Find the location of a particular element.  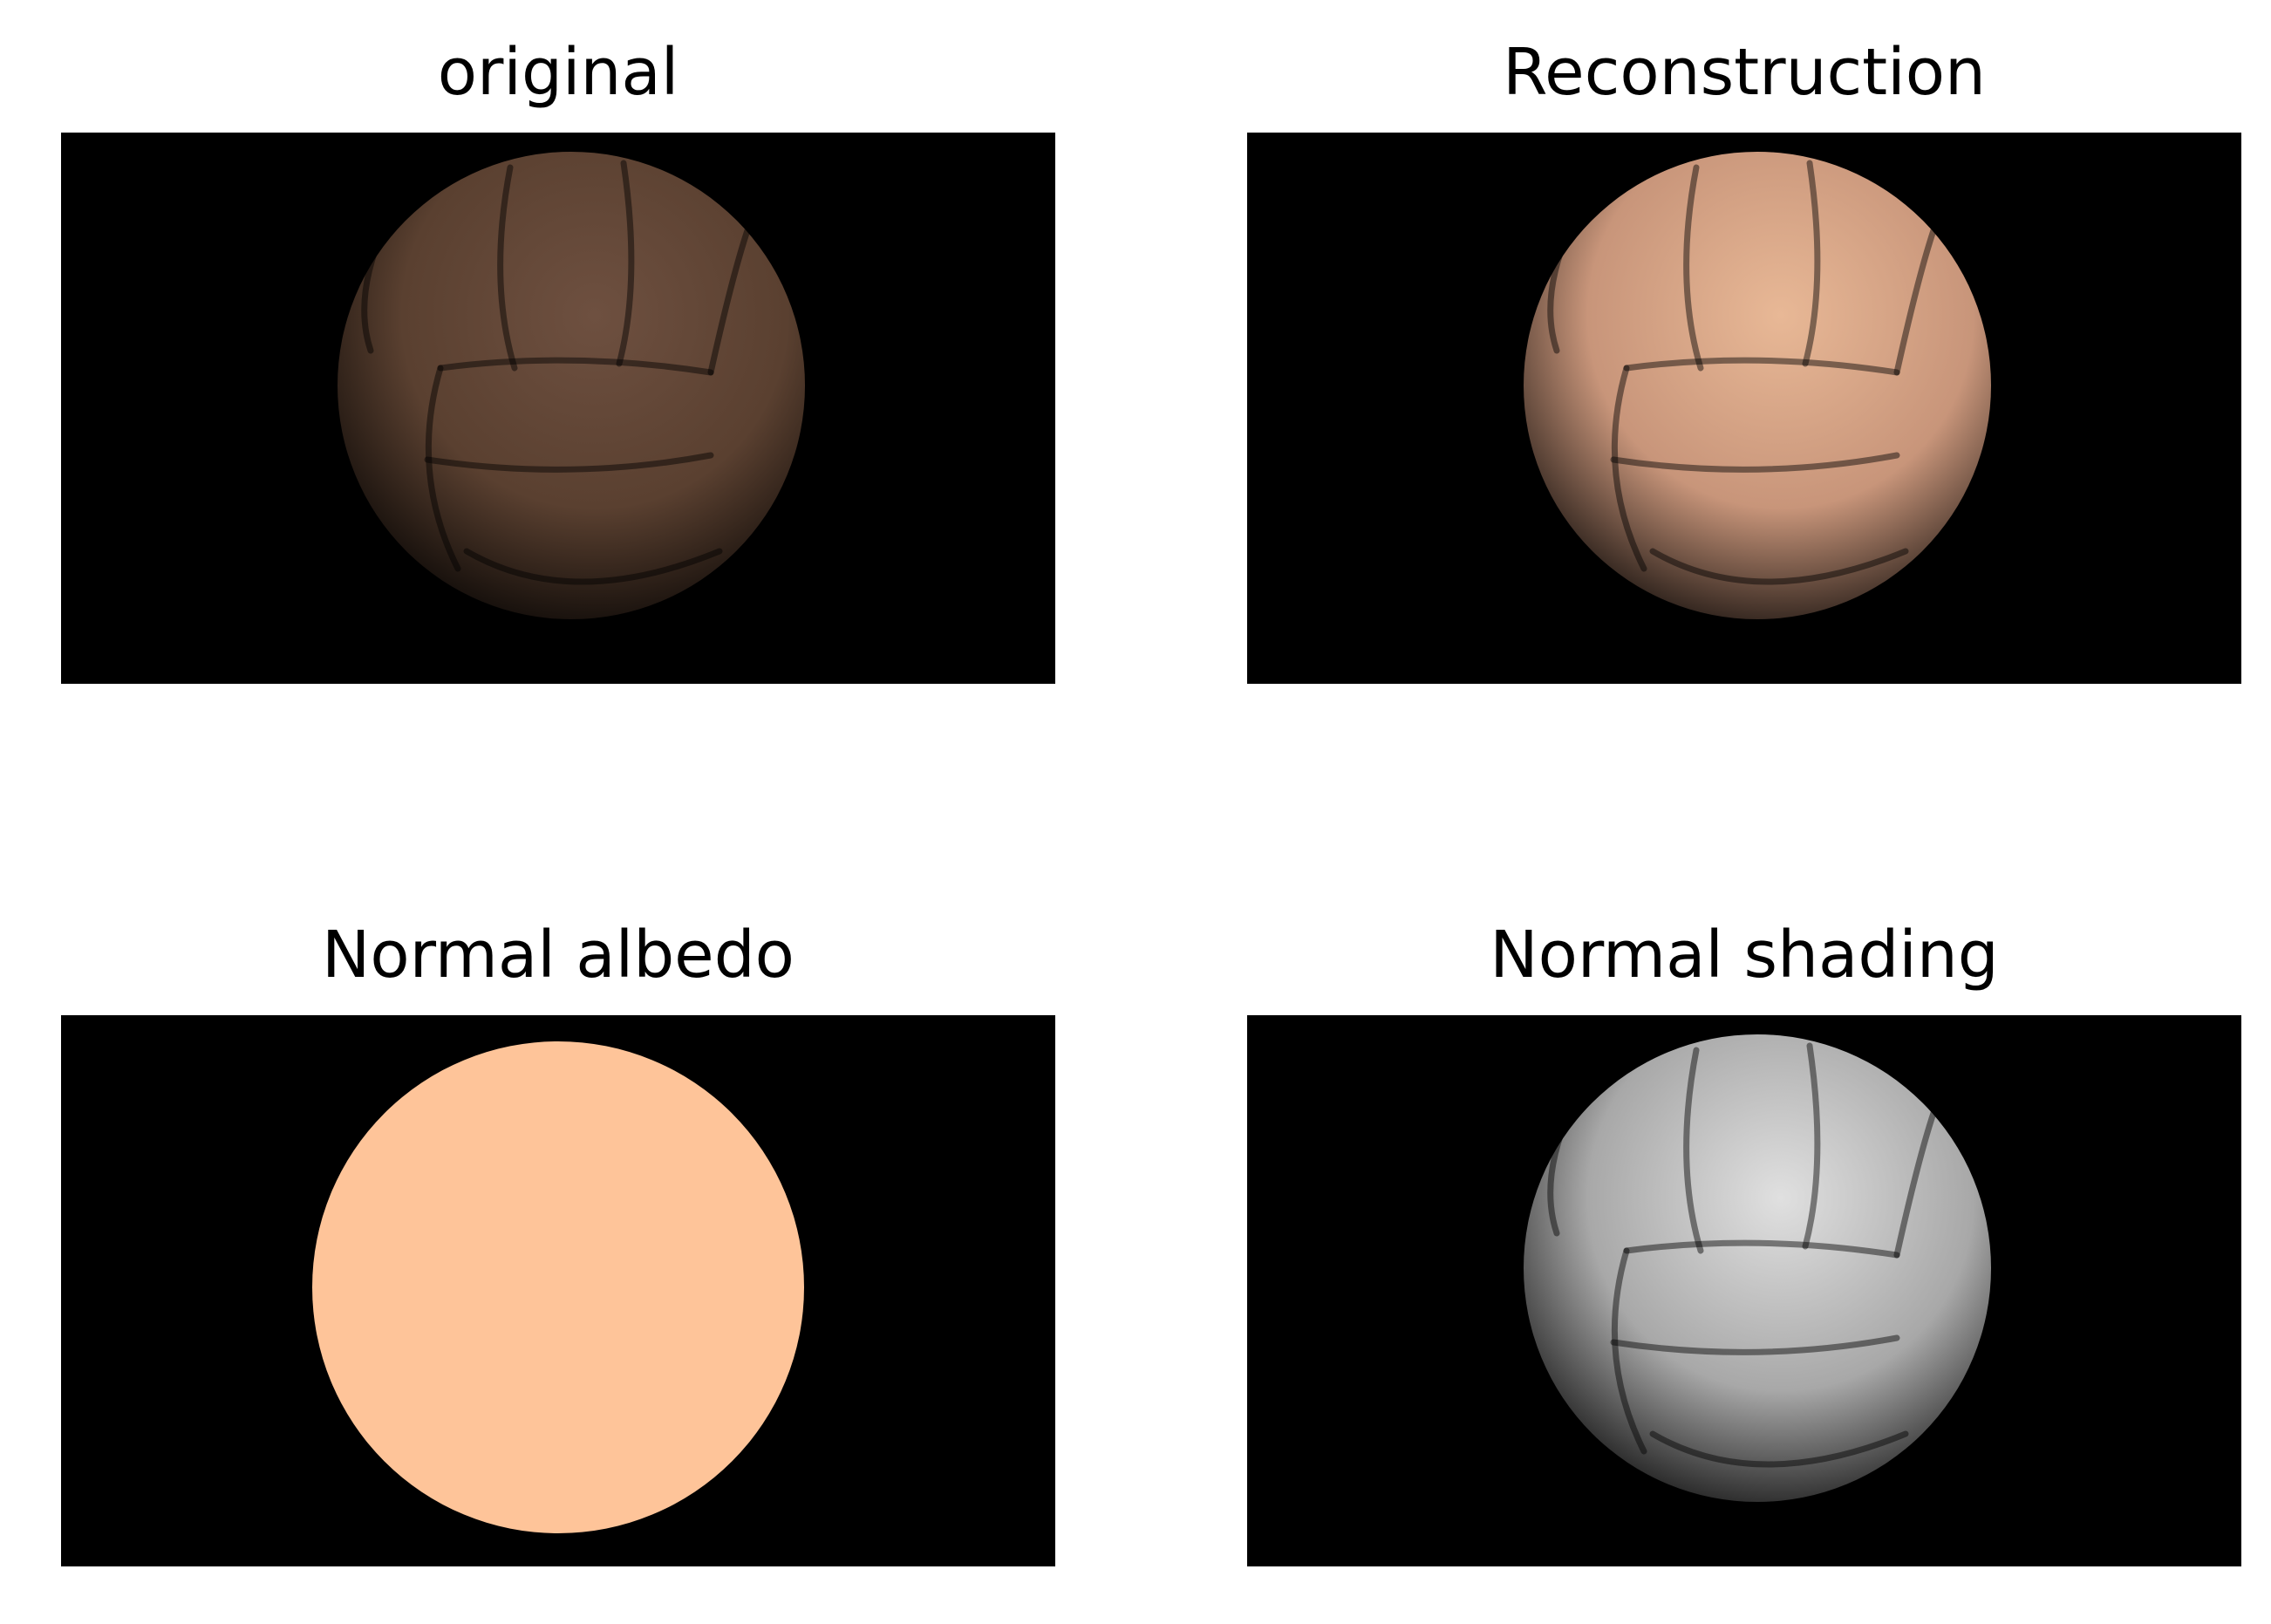

albedo-disk is located at coordinates (558, 1287).